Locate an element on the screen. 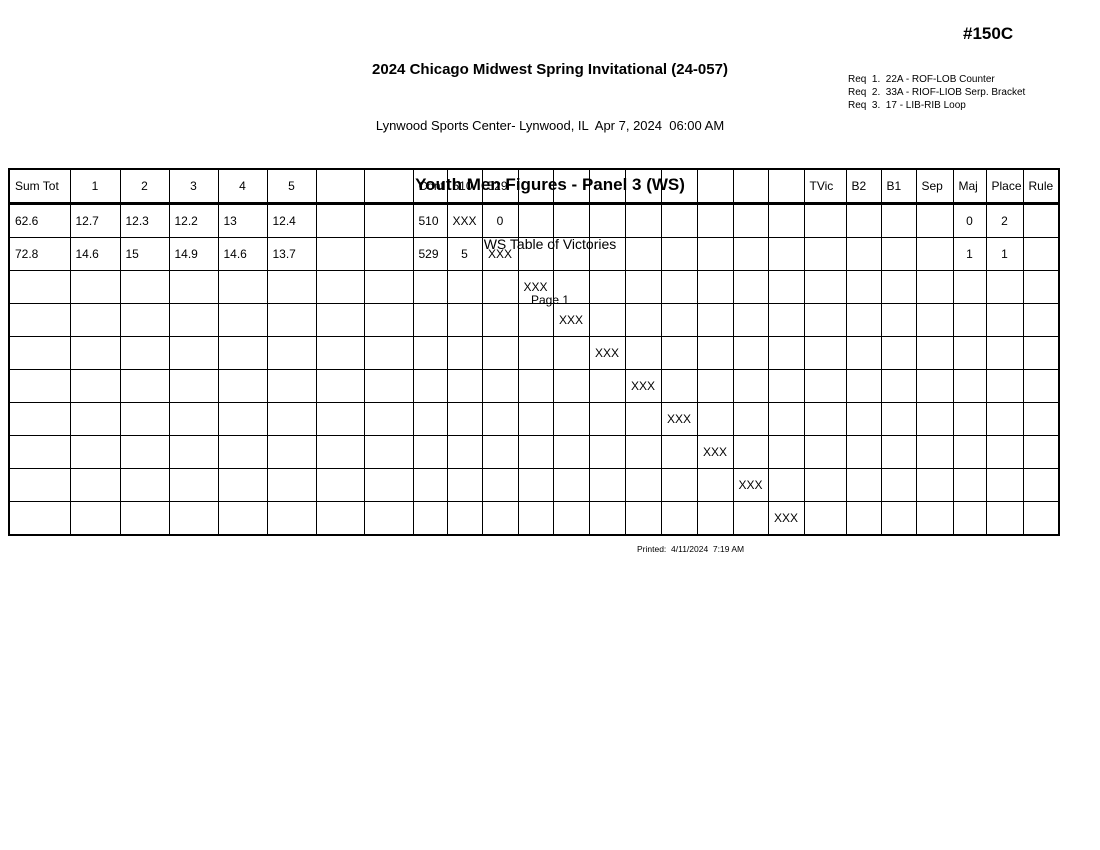 Image resolution: width=1100 pixels, height=850 pixels. table-cell: 13.7 is located at coordinates (291, 254).